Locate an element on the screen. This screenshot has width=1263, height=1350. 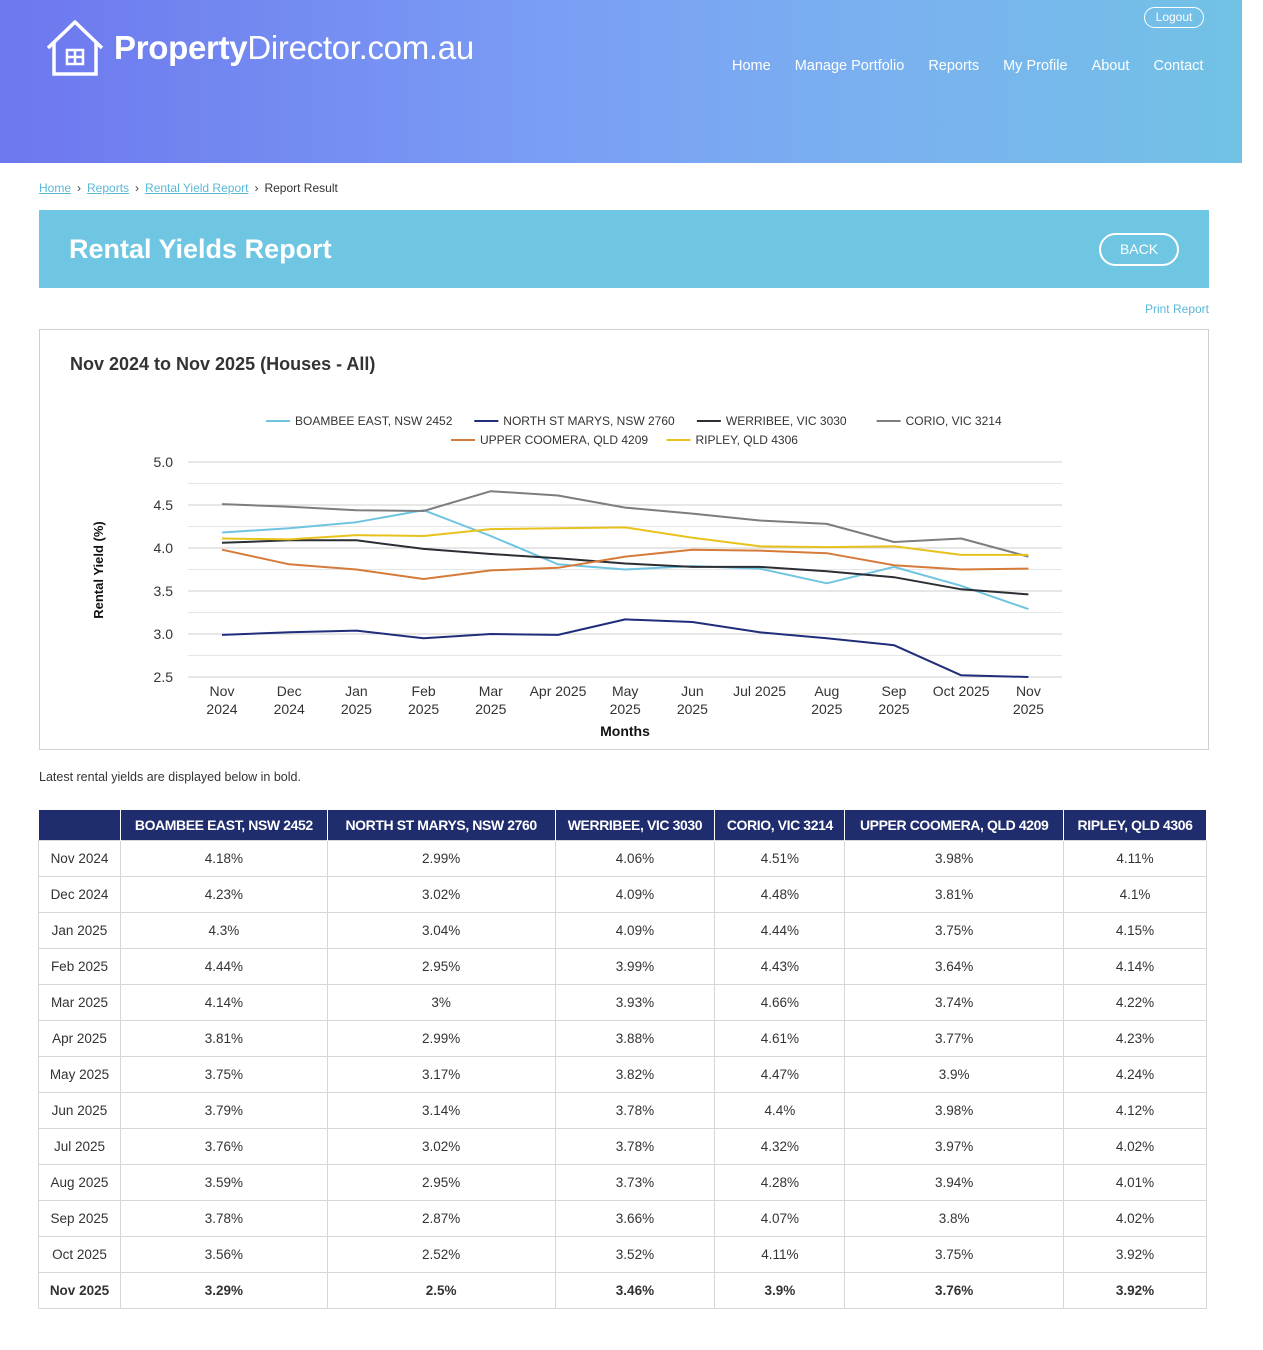
yield-cell: 2.52% is located at coordinates (441, 1254).